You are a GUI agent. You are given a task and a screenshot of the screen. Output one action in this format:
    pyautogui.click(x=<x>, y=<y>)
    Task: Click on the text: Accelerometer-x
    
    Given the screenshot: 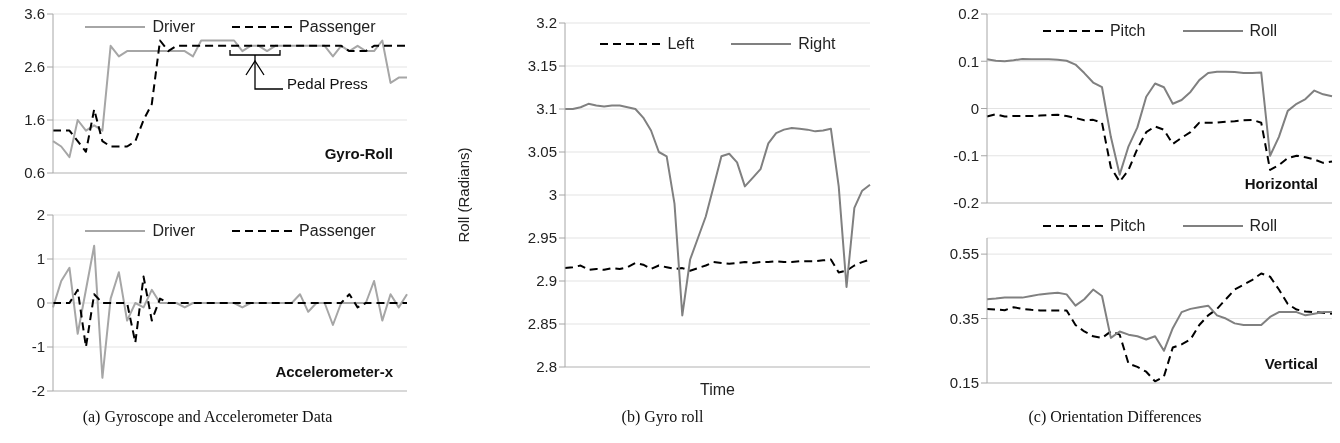 What is the action you would take?
    pyautogui.click(x=334, y=371)
    